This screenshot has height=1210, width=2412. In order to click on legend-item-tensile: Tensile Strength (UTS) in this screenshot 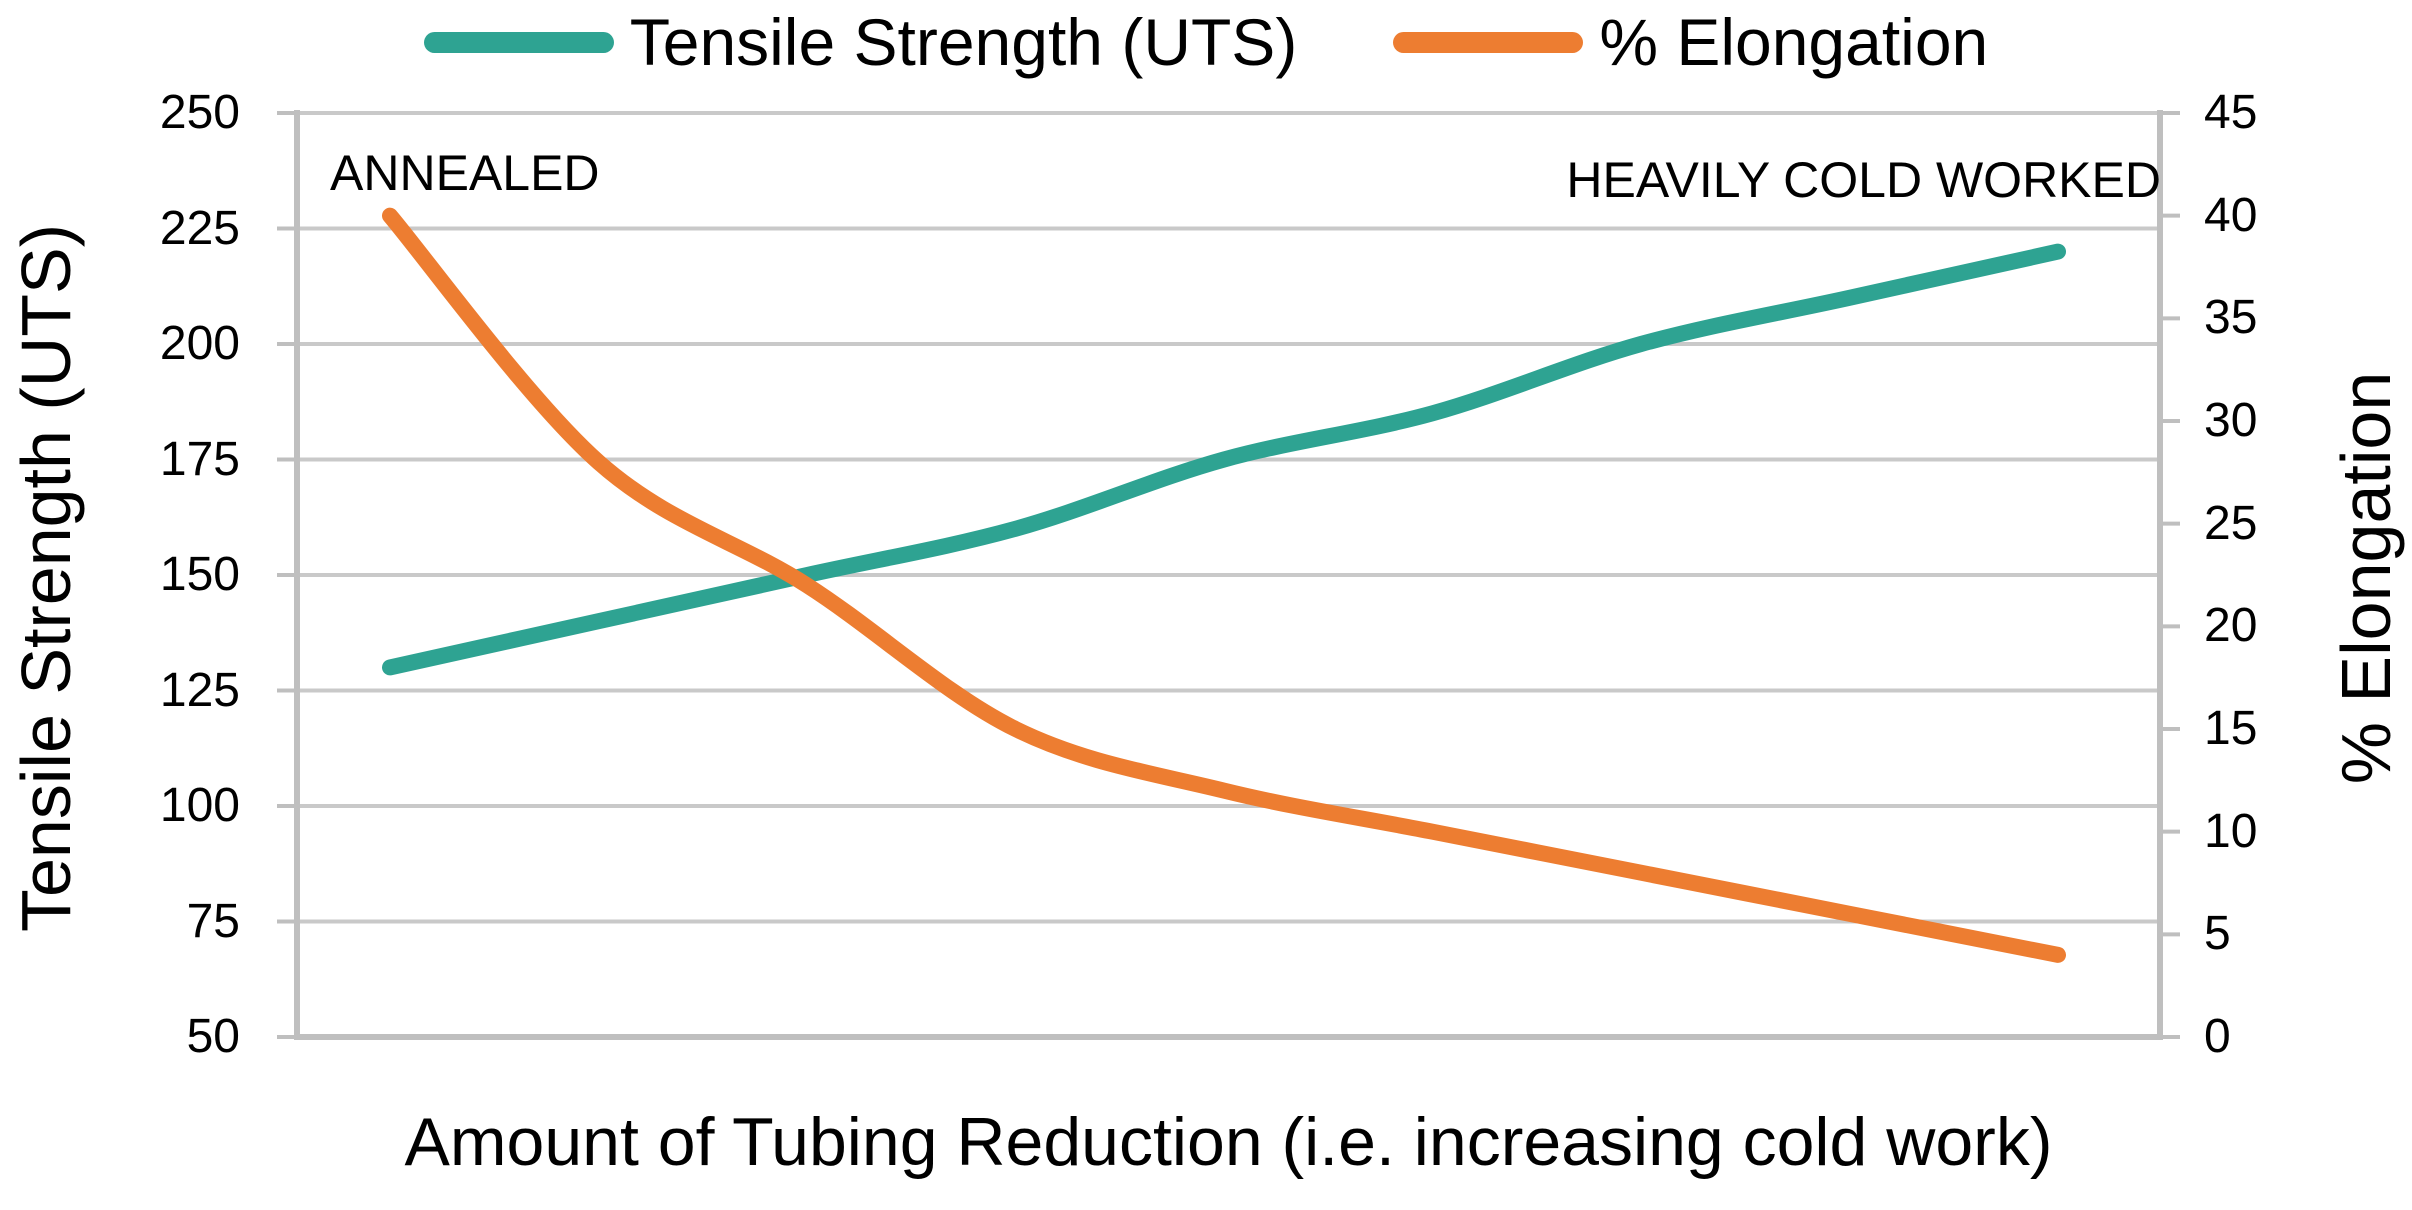, I will do `click(860, 42)`.